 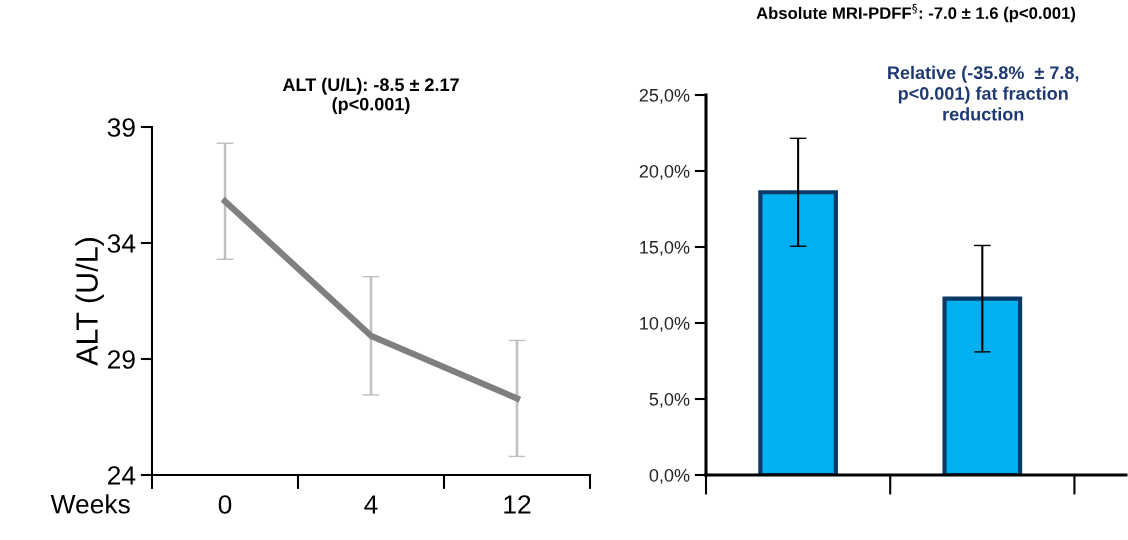 What do you see at coordinates (669, 400) in the screenshot?
I see `y-tick-label: 5,0%` at bounding box center [669, 400].